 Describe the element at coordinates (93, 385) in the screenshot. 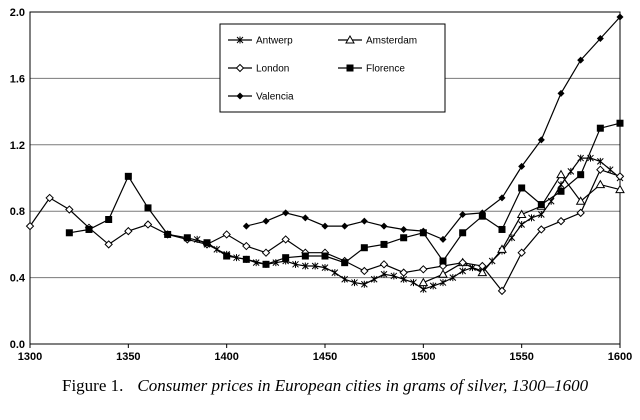

I see `figure-label: Figure 1.` at that location.